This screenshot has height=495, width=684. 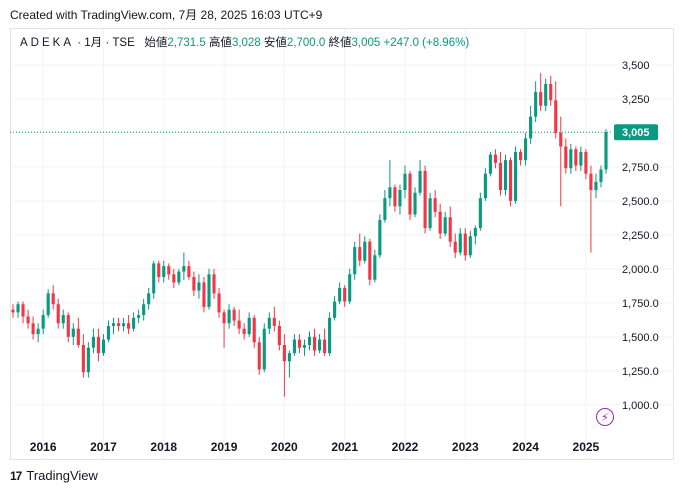 I want to click on tradingview-logo-icon: 17, so click(x=16, y=475).